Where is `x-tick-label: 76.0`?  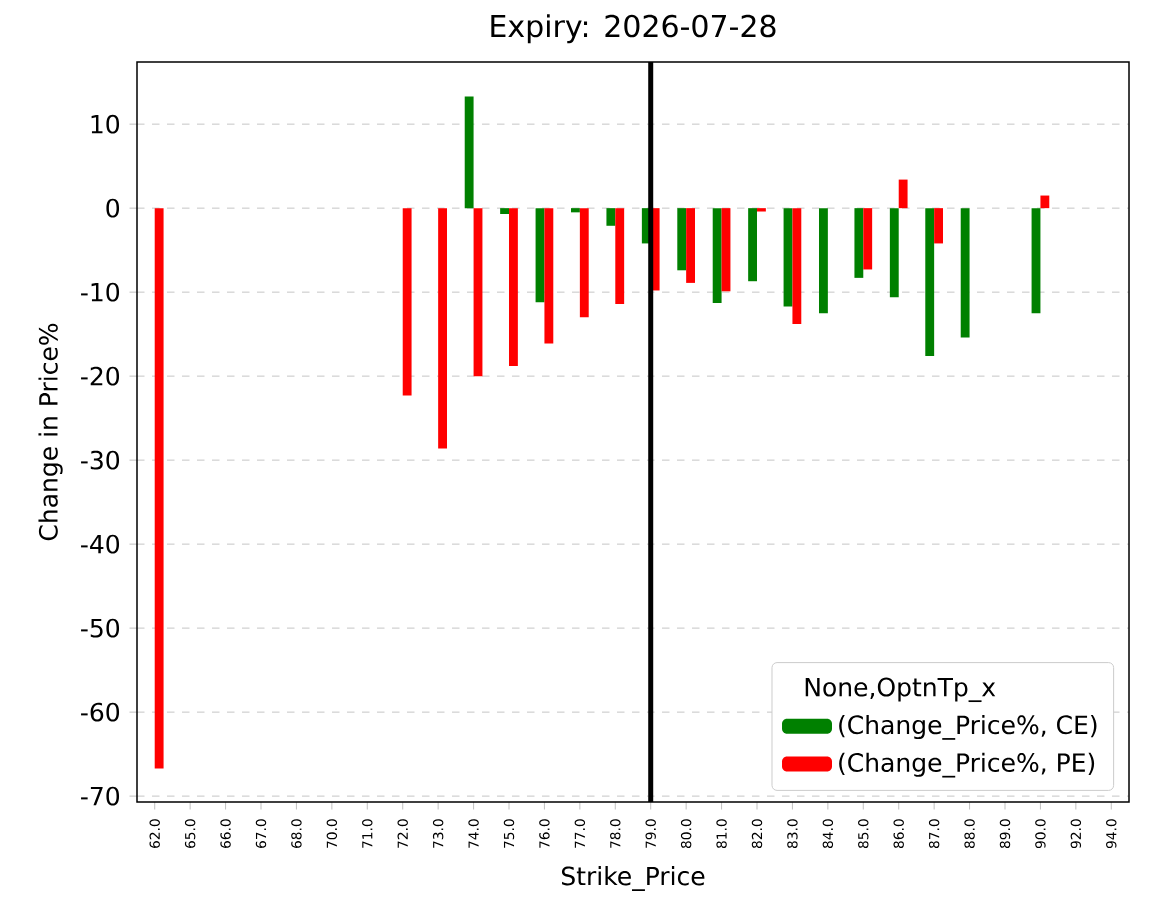 x-tick-label: 76.0 is located at coordinates (544, 833).